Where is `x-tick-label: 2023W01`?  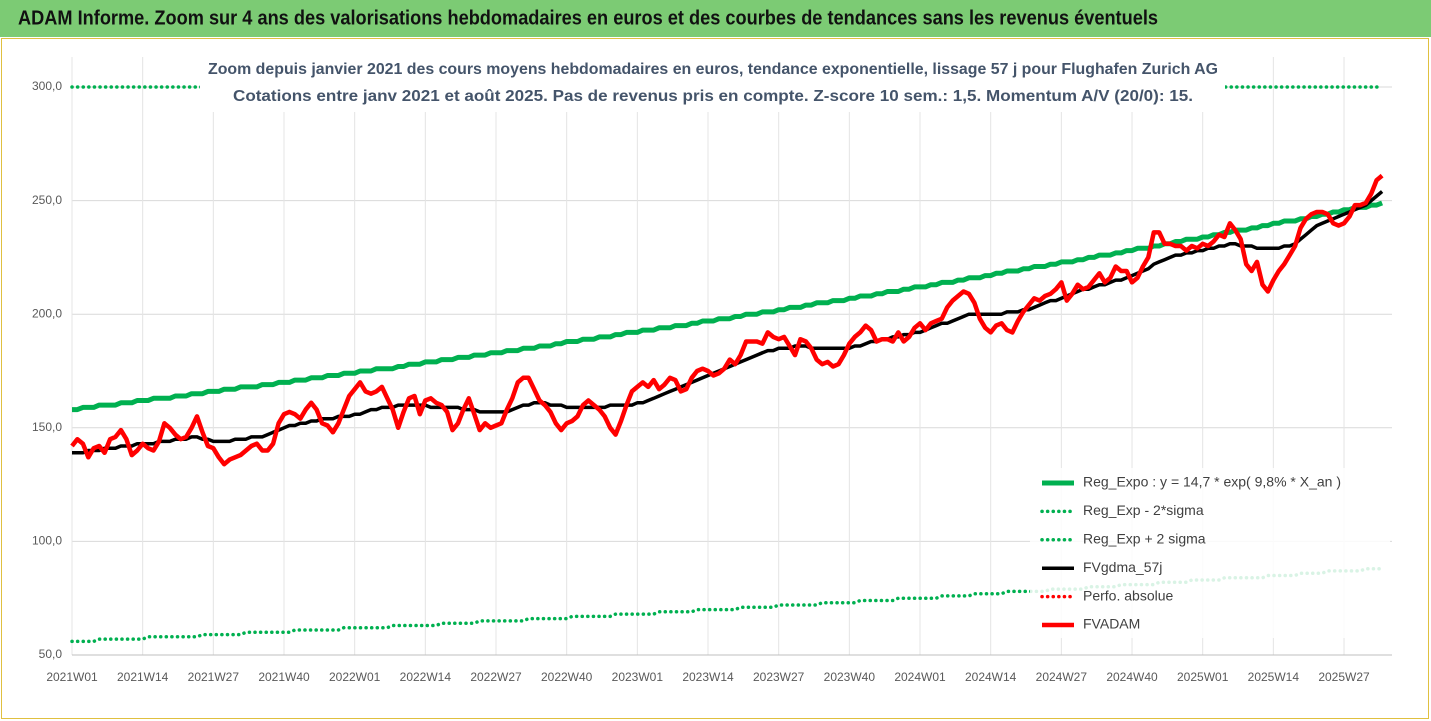 x-tick-label: 2023W01 is located at coordinates (638, 677).